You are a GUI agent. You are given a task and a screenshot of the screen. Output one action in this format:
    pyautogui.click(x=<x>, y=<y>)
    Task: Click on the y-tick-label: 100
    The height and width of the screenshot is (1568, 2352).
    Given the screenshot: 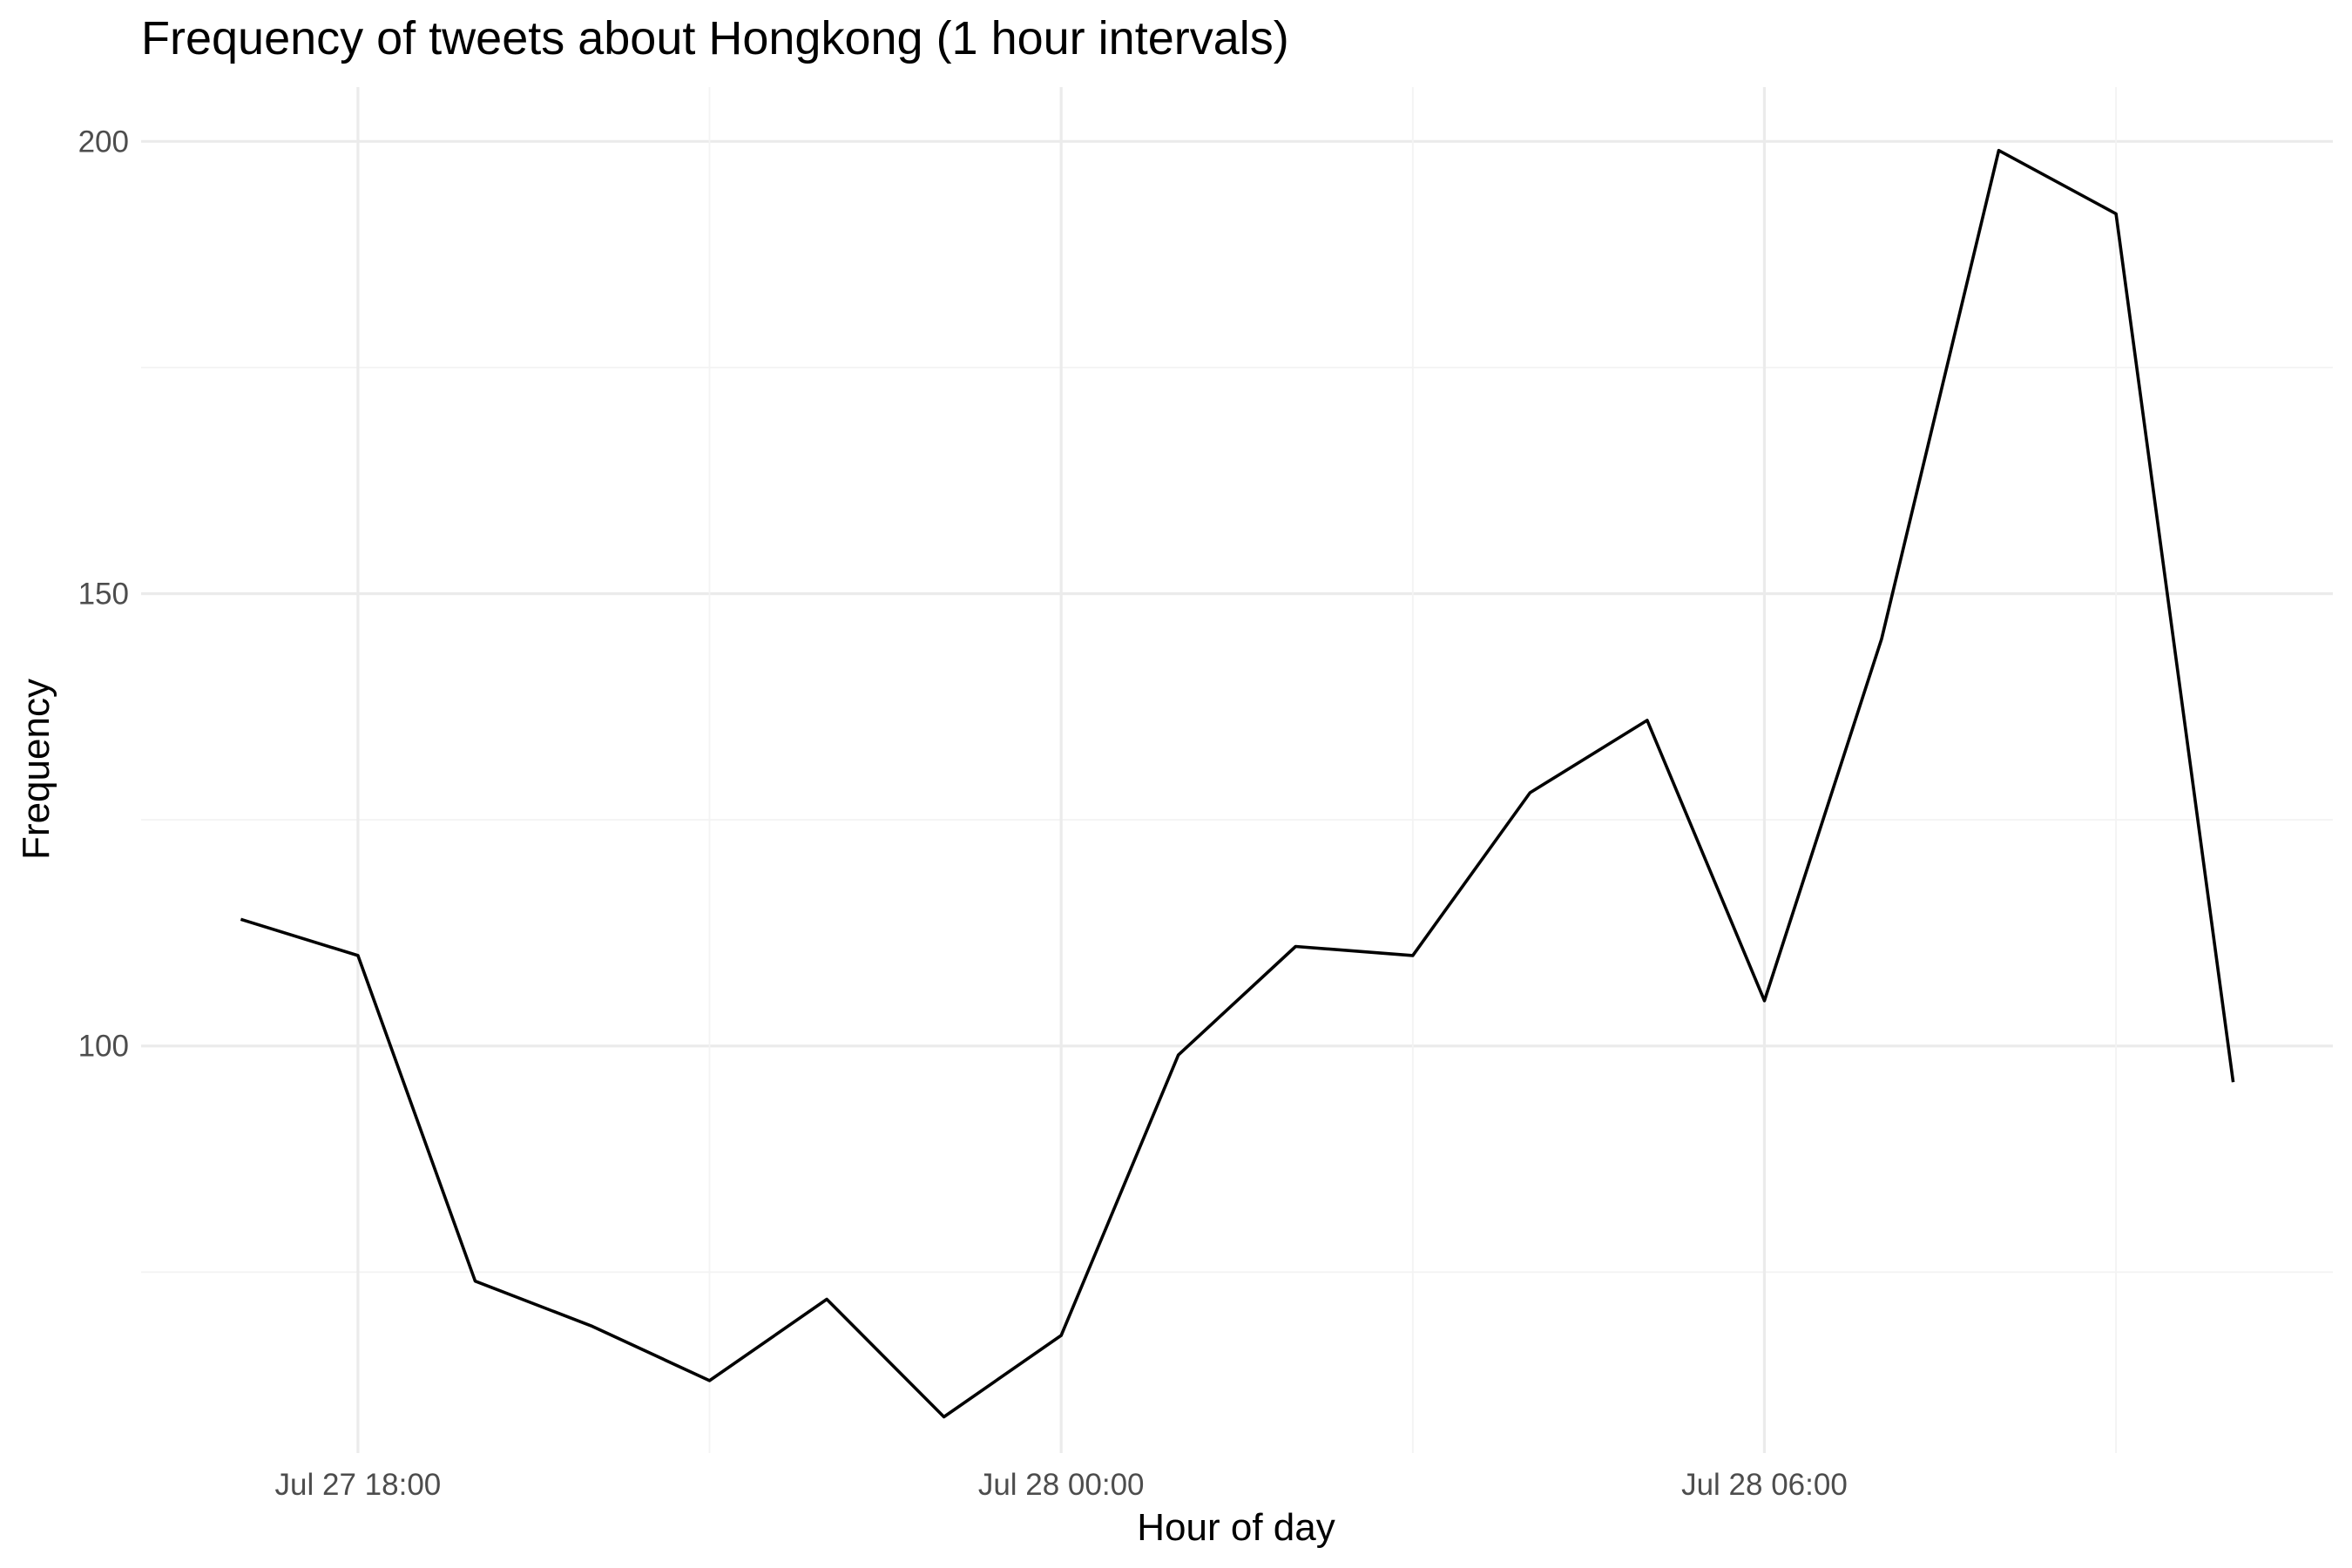 What is the action you would take?
    pyautogui.click(x=103, y=1047)
    